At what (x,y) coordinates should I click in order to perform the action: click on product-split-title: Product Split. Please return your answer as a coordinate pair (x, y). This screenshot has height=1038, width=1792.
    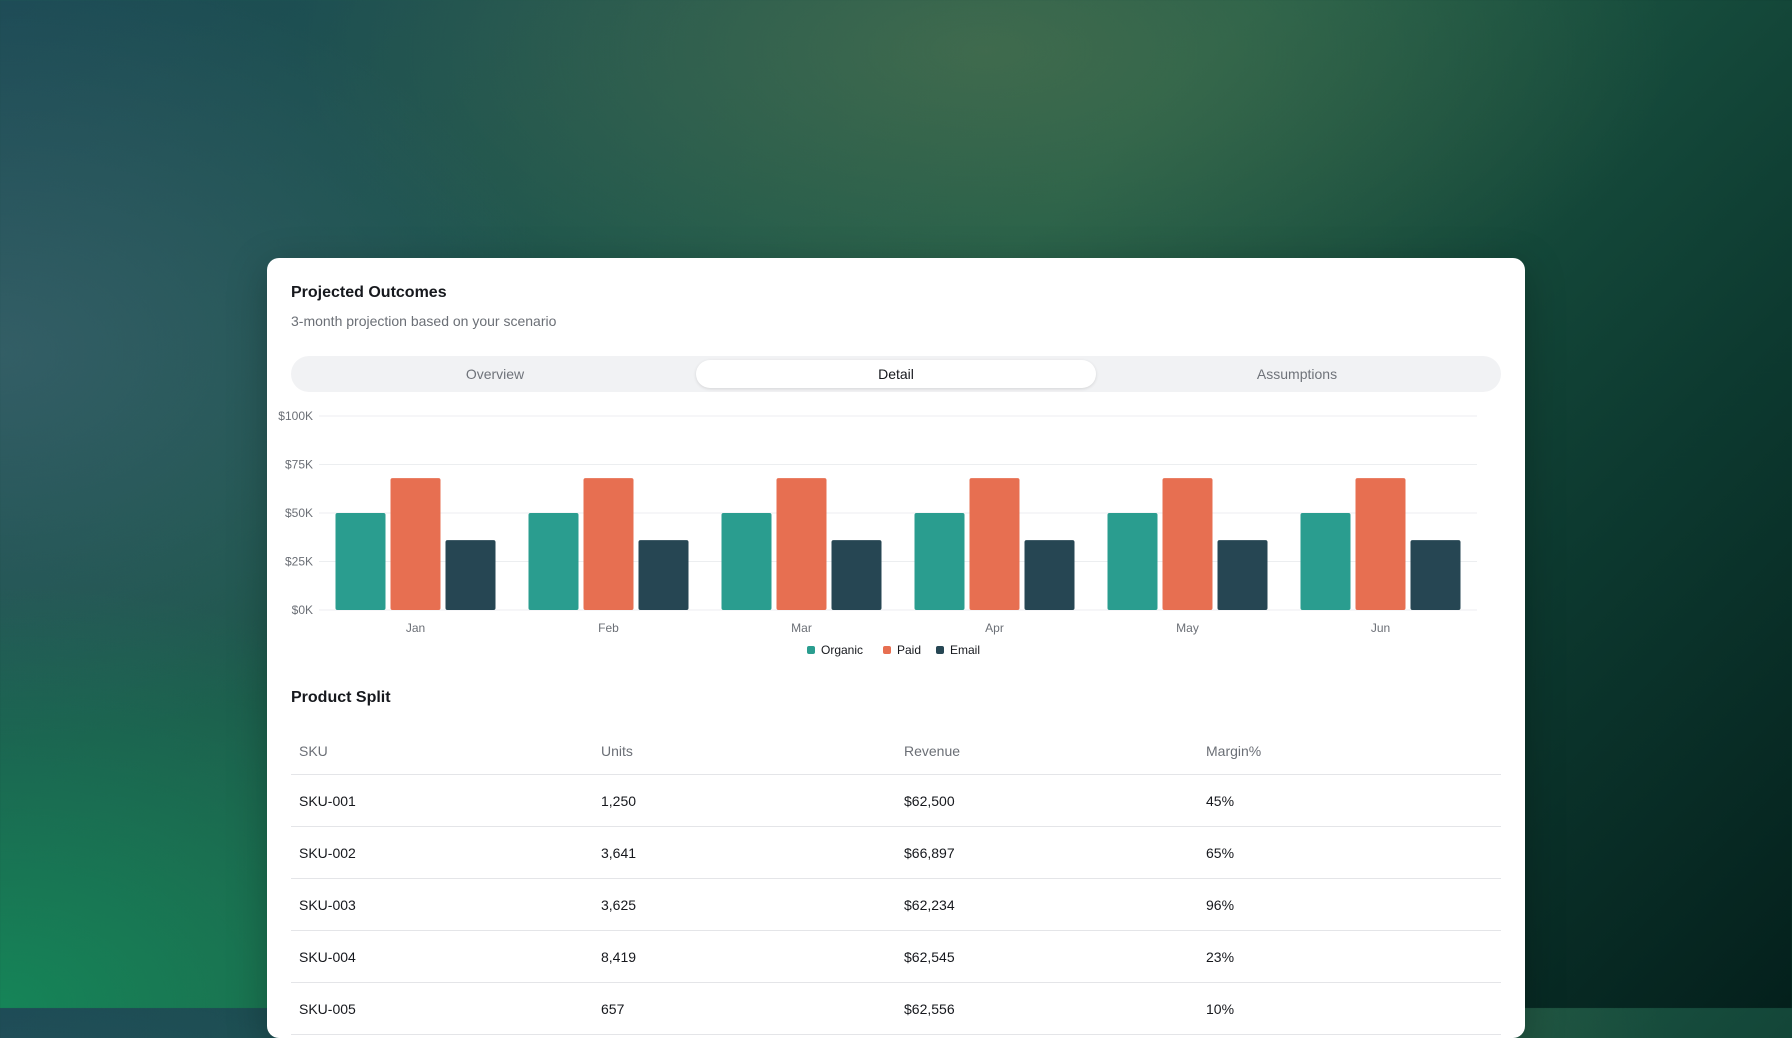
    Looking at the image, I should click on (341, 697).